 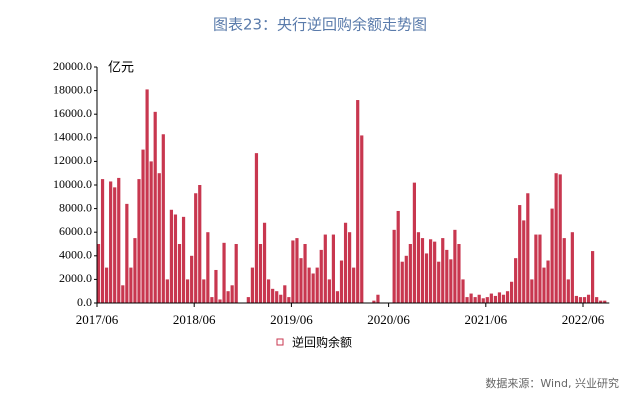 What do you see at coordinates (75, 207) in the screenshot?
I see `y-tick-label: 8000.0` at bounding box center [75, 207].